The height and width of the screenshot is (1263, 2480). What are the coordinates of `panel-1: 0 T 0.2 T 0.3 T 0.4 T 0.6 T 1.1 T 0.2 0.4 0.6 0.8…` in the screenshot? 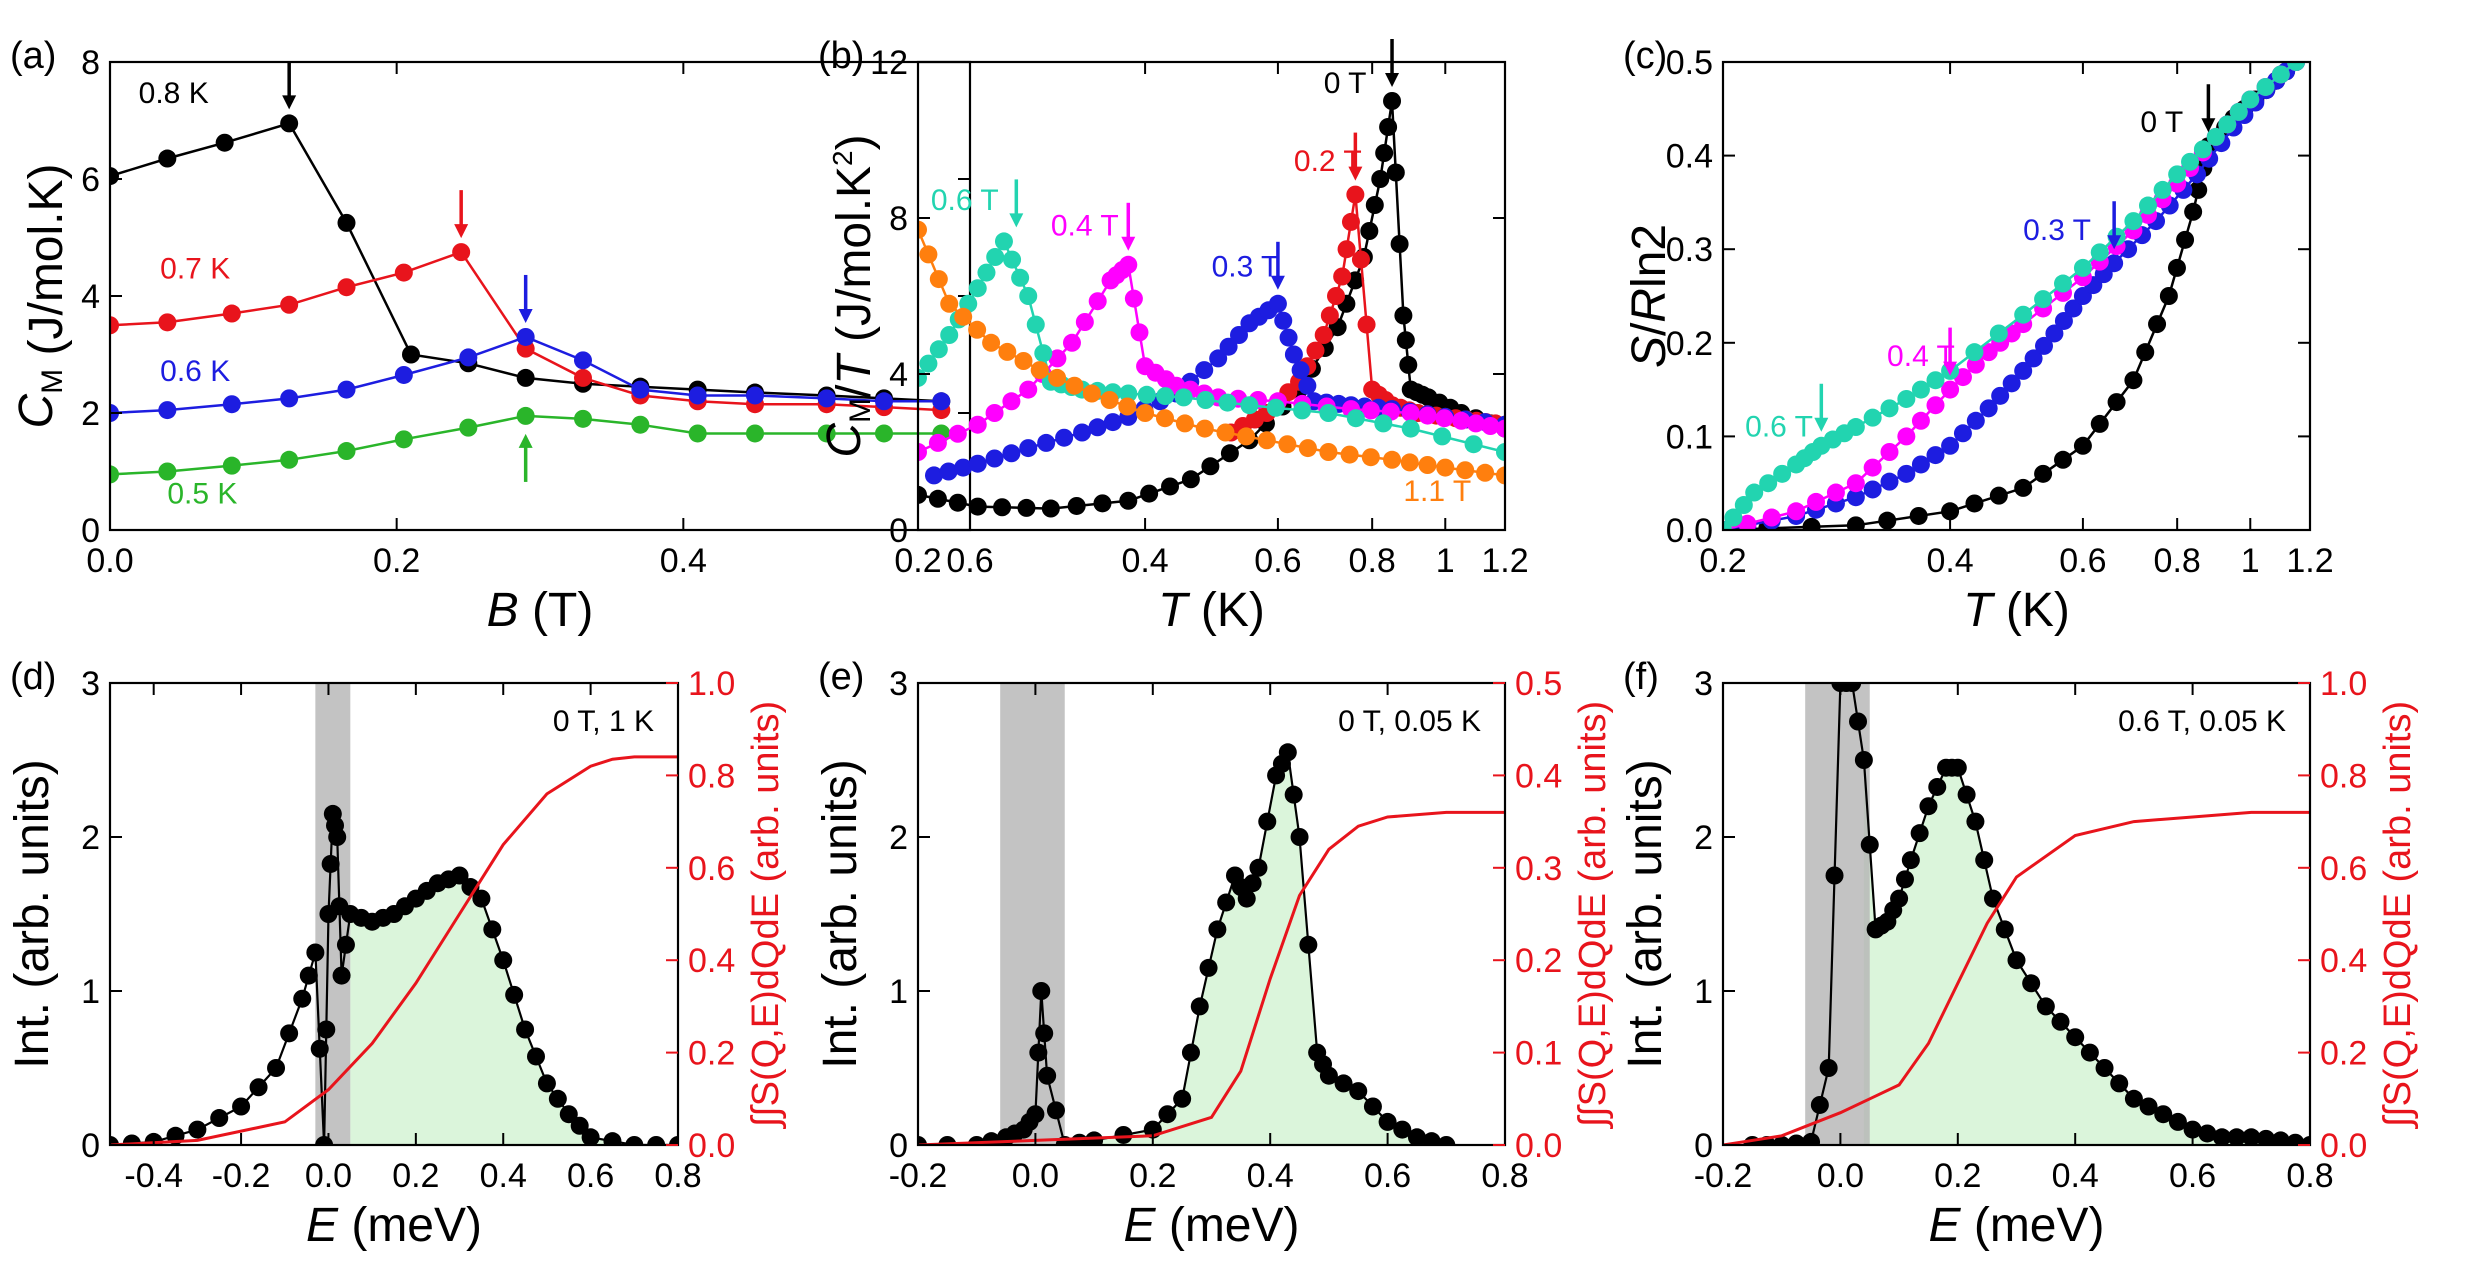 It's located at (1173, 336).